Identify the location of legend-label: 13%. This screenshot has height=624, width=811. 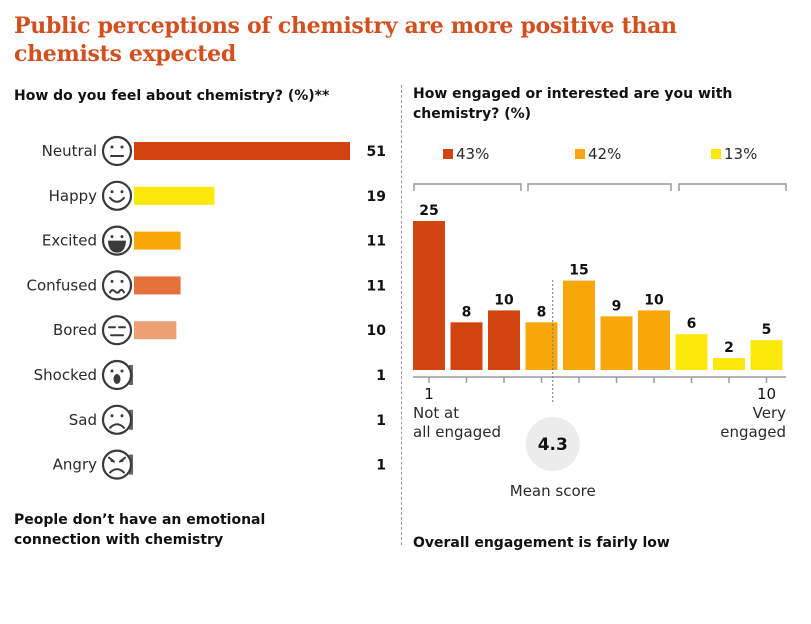
(740, 154).